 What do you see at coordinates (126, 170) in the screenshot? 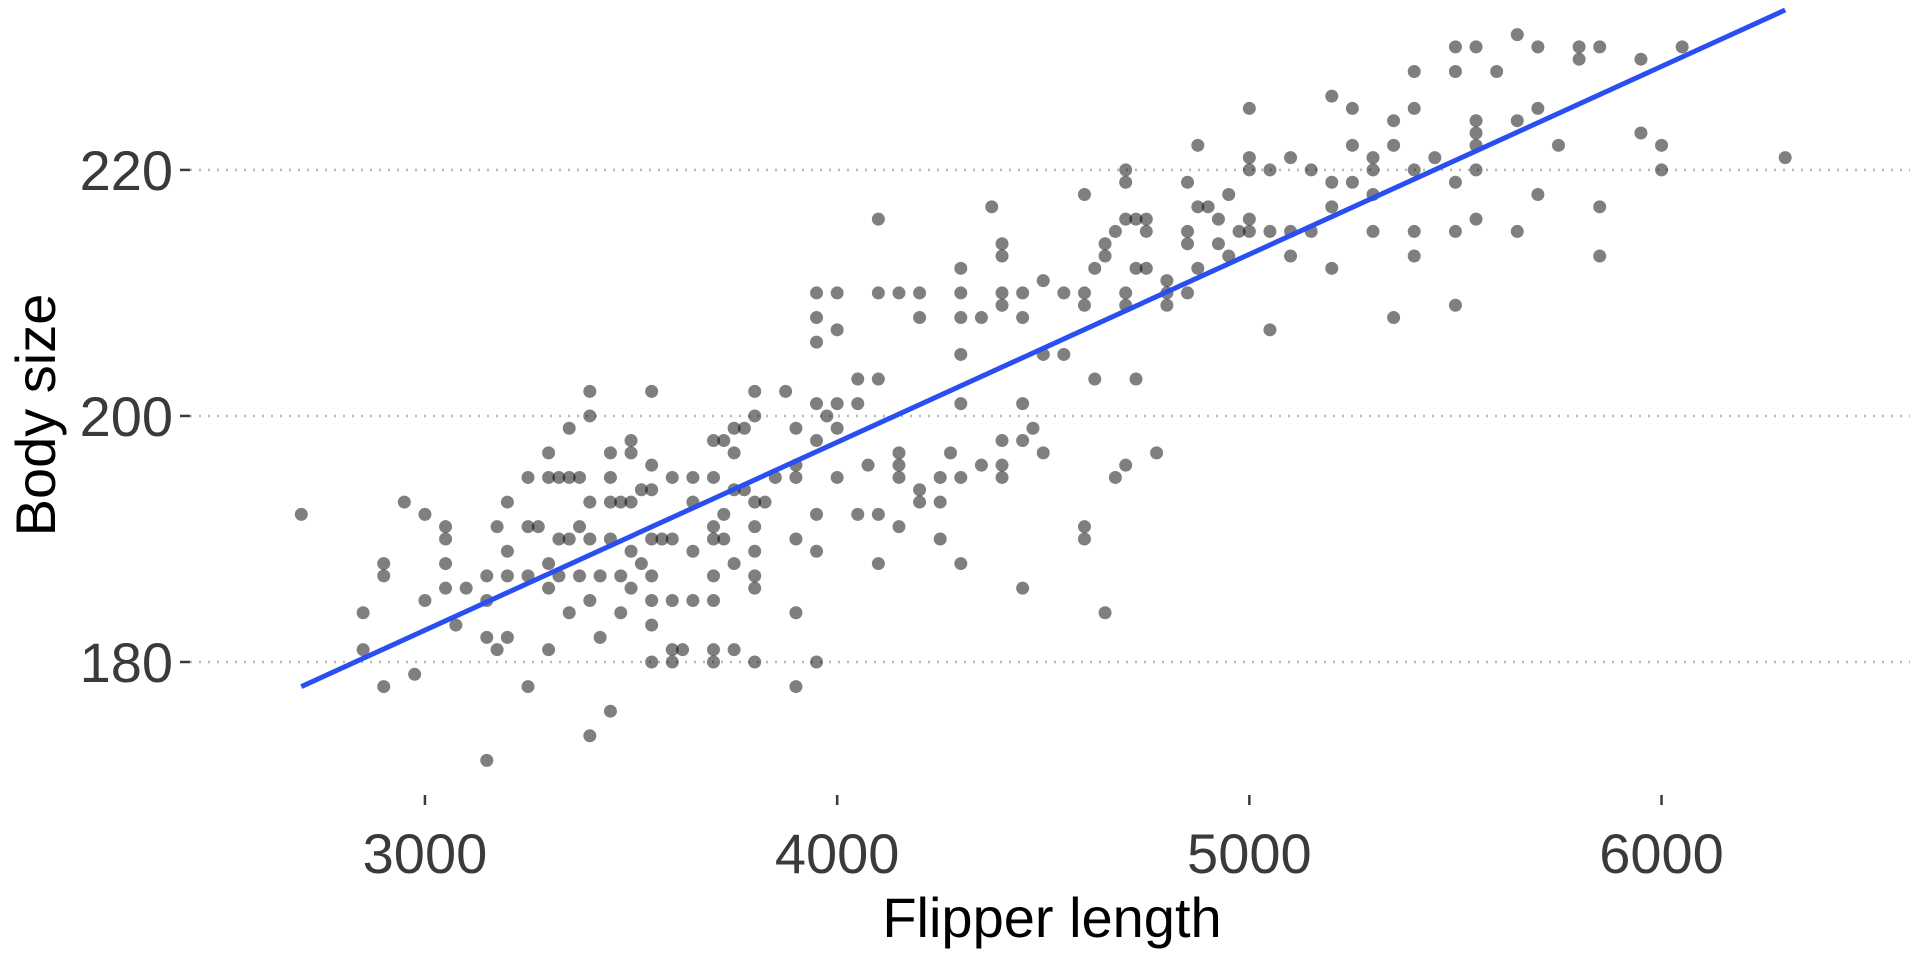
I see `y-tick-label: 220` at bounding box center [126, 170].